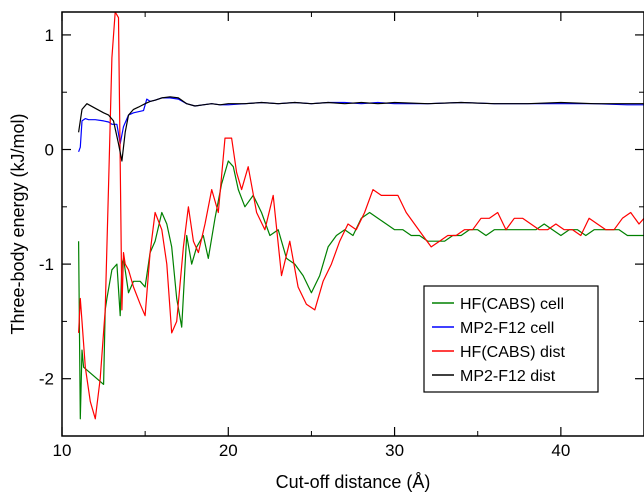  Describe the element at coordinates (353, 482) in the screenshot. I see `x-axis-title: Cut-off distance (Å)` at that location.